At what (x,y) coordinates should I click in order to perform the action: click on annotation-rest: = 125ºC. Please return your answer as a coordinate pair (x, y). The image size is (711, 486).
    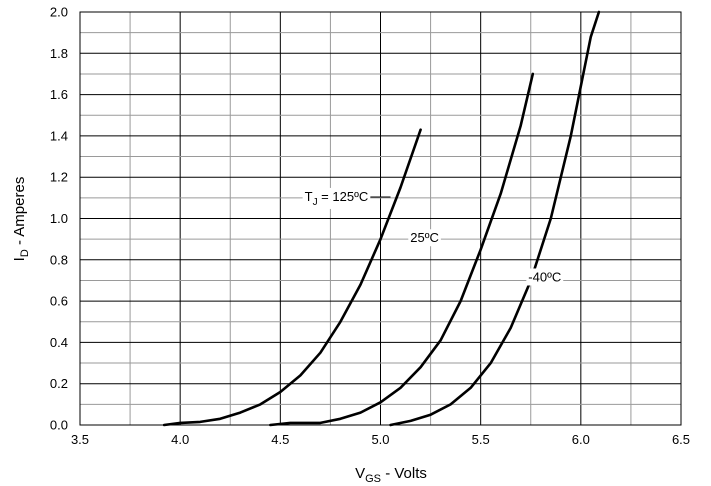
    Looking at the image, I should click on (343, 196).